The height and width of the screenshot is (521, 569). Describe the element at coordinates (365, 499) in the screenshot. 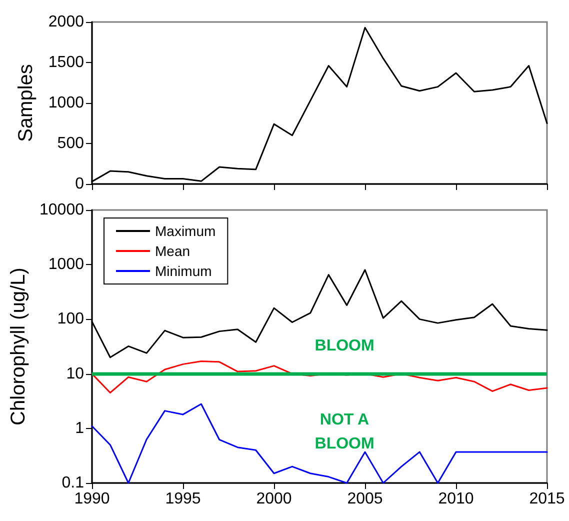

I see `x-tick-label: 2005` at that location.